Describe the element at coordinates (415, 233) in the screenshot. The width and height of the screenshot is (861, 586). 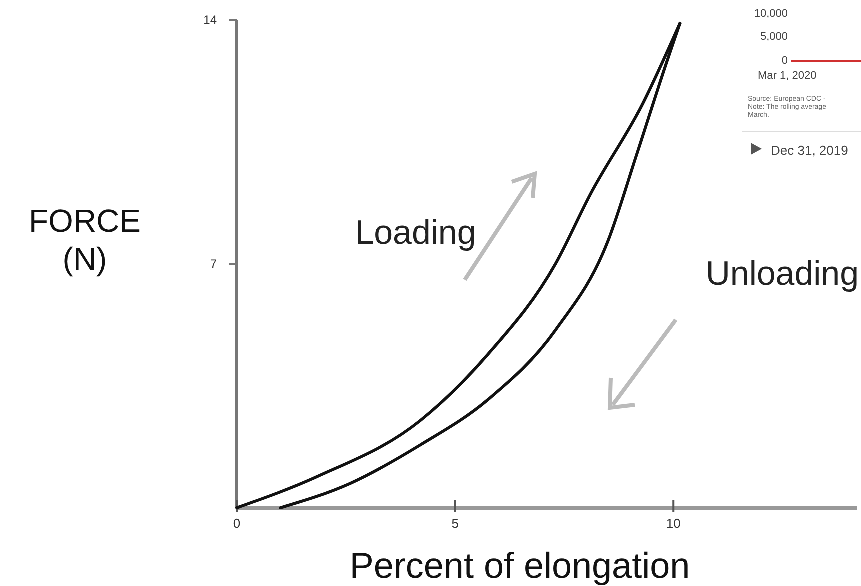
I see `text: Loading` at that location.